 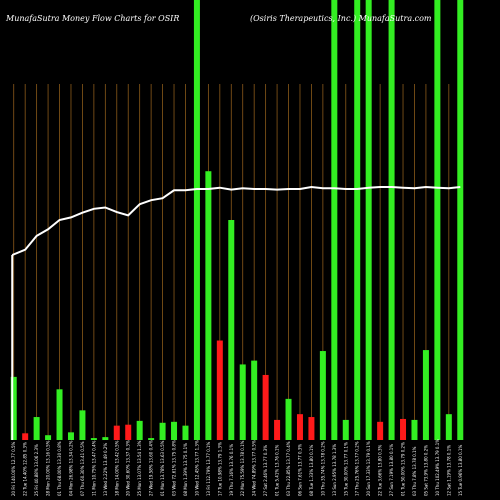 What do you see at coordinates (414, 471) in the screenshot?
I see `x-tick-label: 03 Thu 7.8% 13.78 0.1%` at bounding box center [414, 471].